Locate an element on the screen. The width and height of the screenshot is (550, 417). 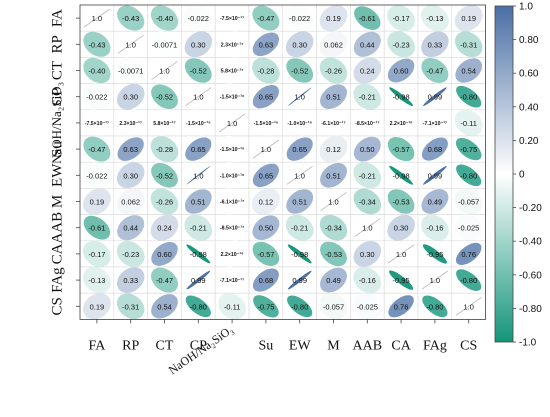
heatmap-cell: -0.022 is located at coordinates (198, 18).